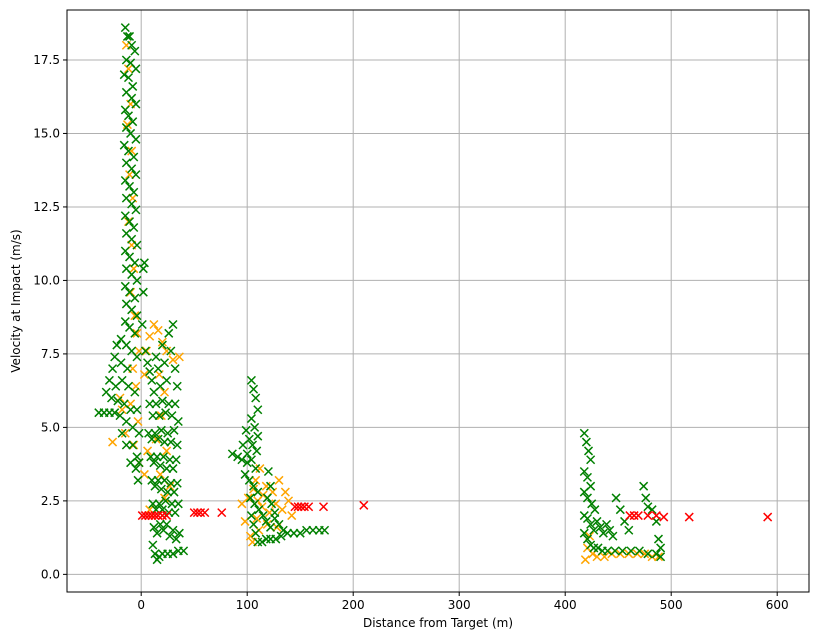 This screenshot has width=820, height=640. What do you see at coordinates (777, 605) in the screenshot?
I see `x-tick-label: 600` at bounding box center [777, 605].